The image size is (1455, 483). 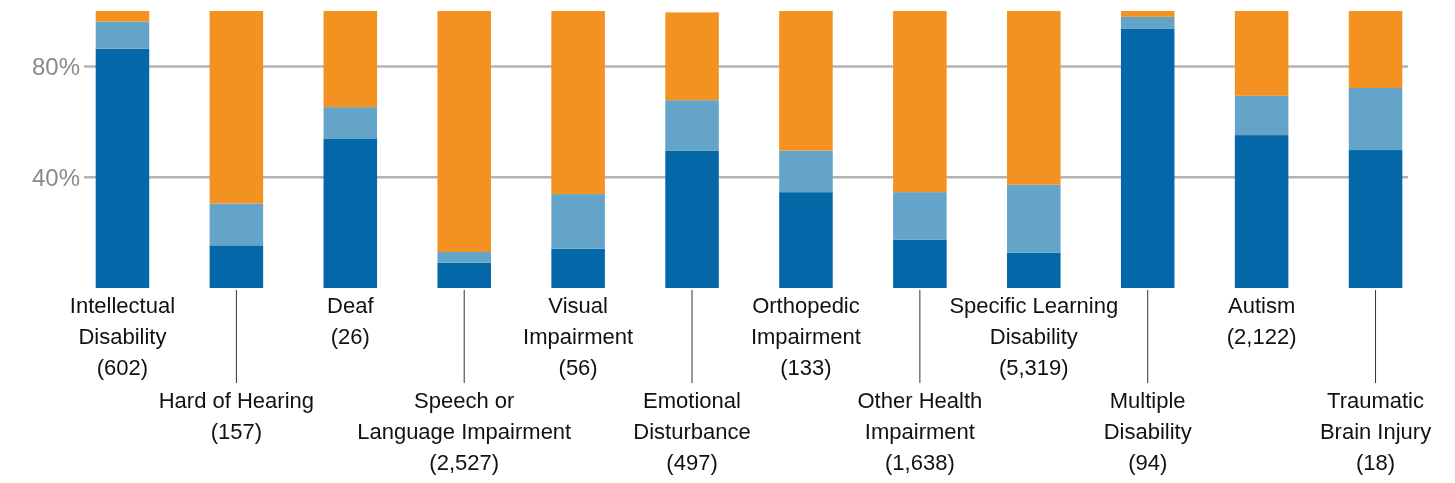 I want to click on x-tick-label: Visual Impairment (56), so click(x=578, y=336).